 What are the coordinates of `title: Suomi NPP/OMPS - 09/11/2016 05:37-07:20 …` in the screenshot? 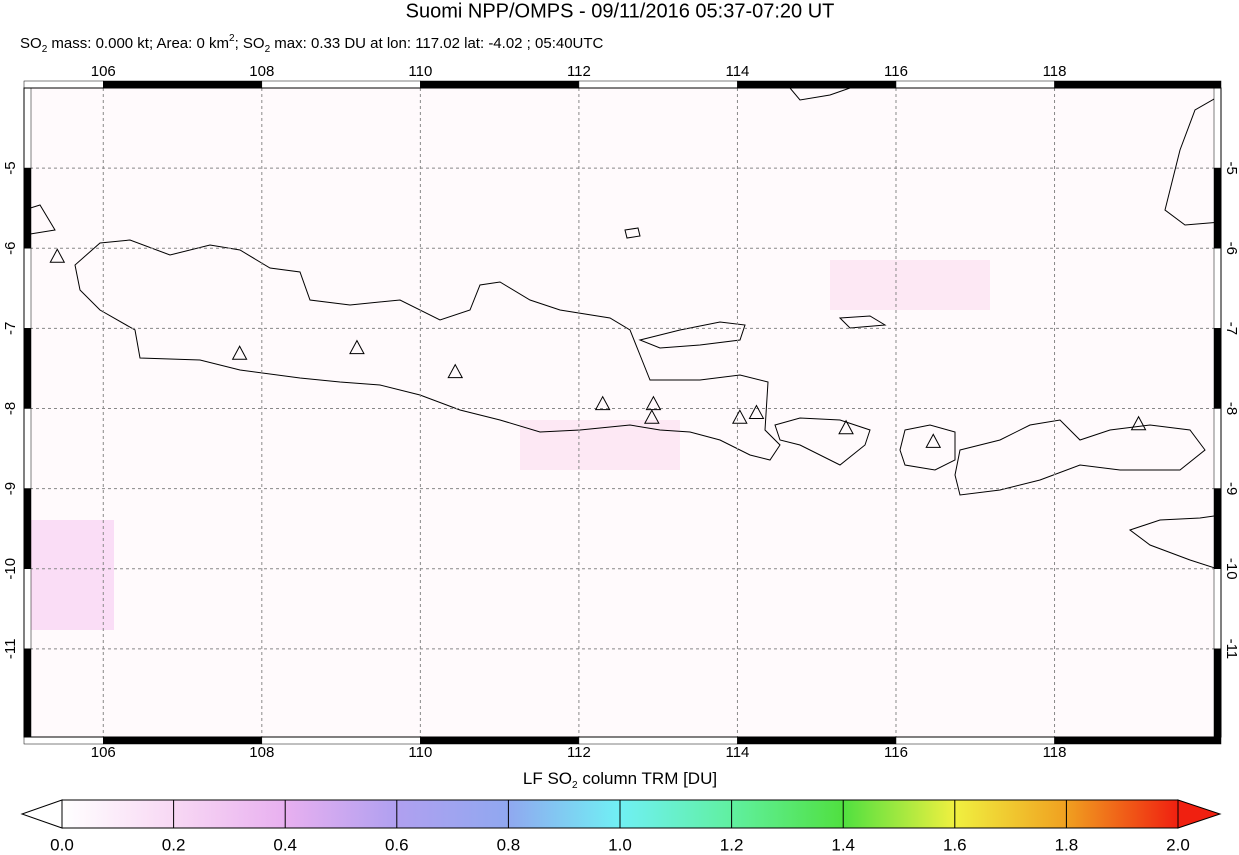 It's located at (620, 11).